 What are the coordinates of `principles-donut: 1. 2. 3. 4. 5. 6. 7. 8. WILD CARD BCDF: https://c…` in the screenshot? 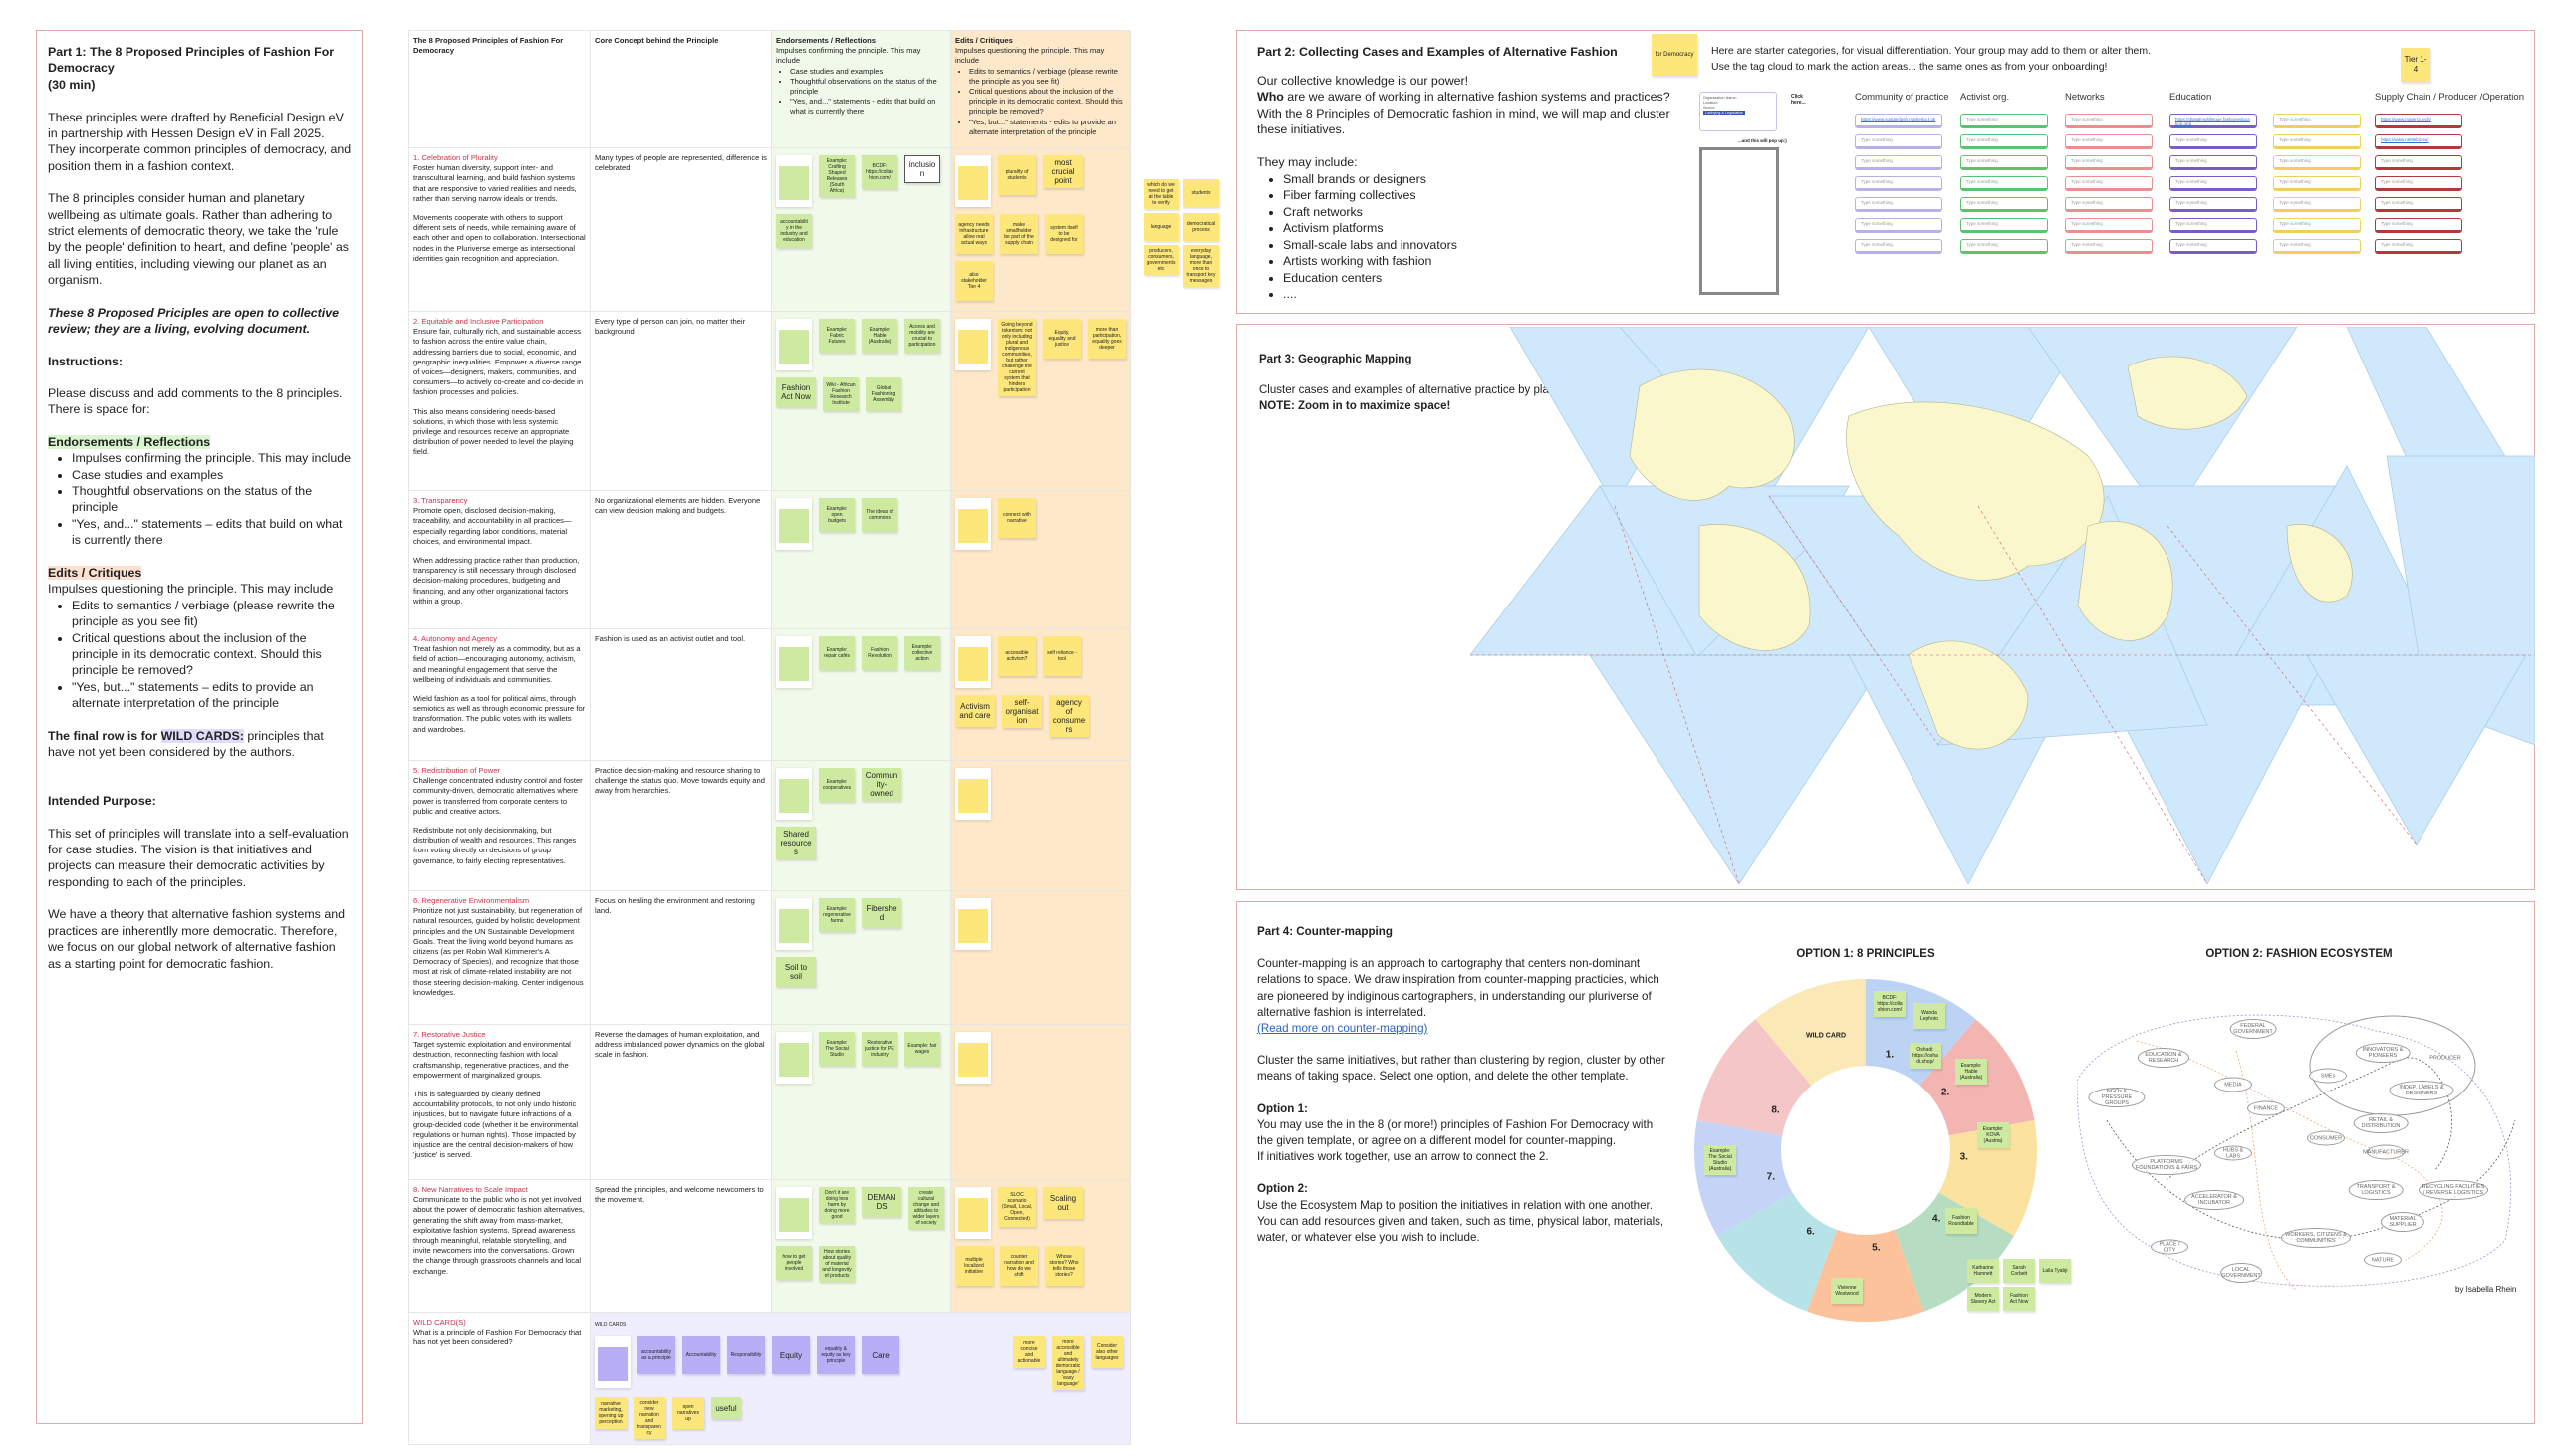 It's located at (1865, 1150).